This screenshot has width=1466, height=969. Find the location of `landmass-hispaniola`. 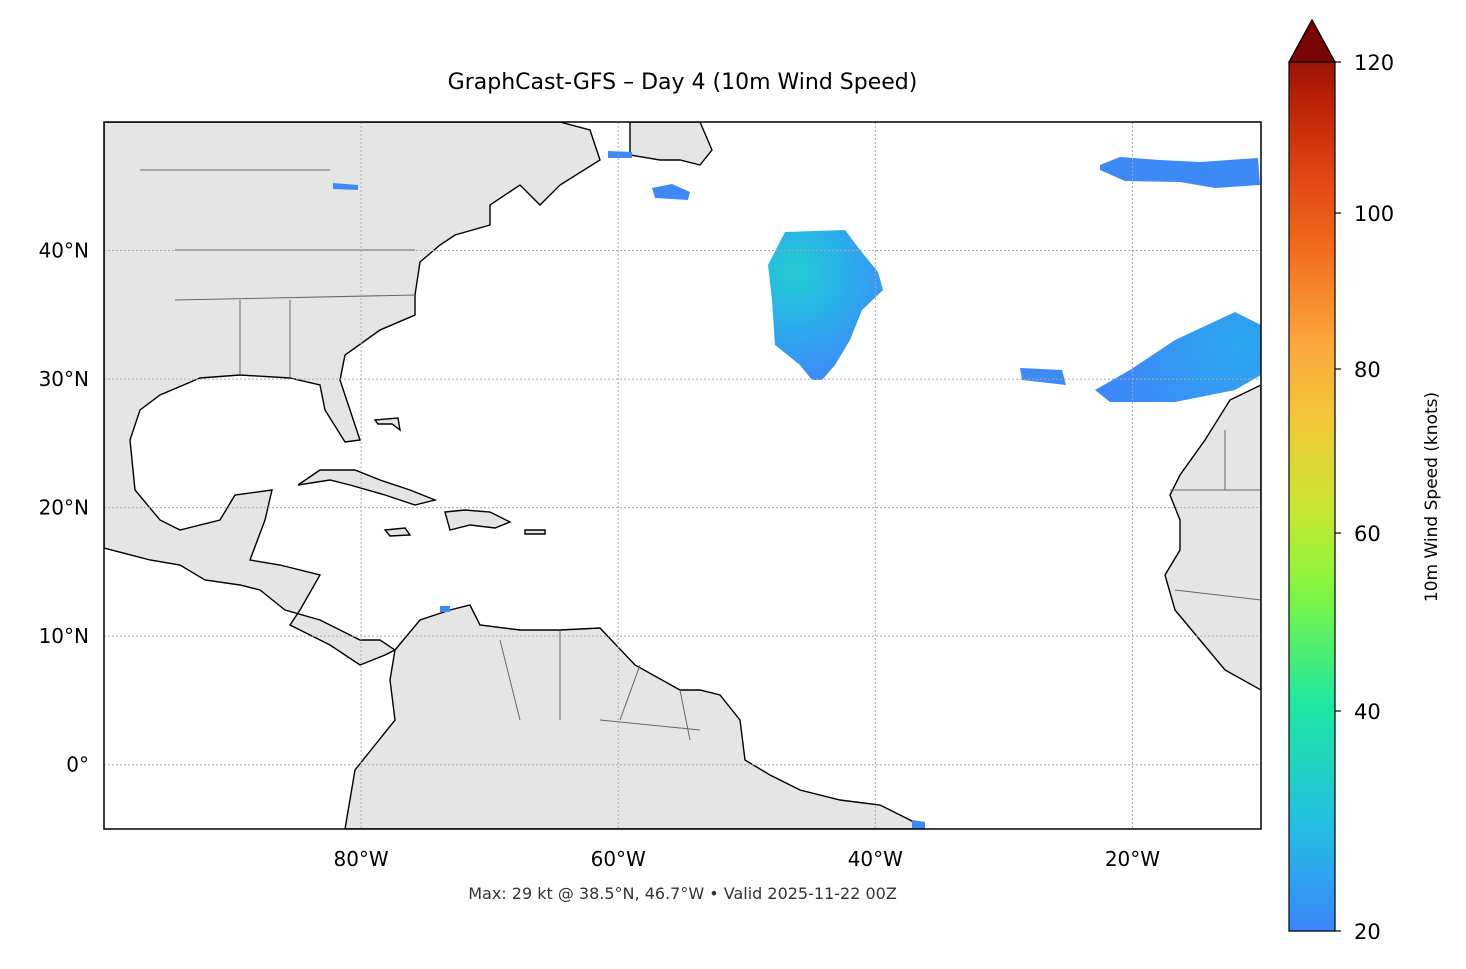

landmass-hispaniola is located at coordinates (478, 520).